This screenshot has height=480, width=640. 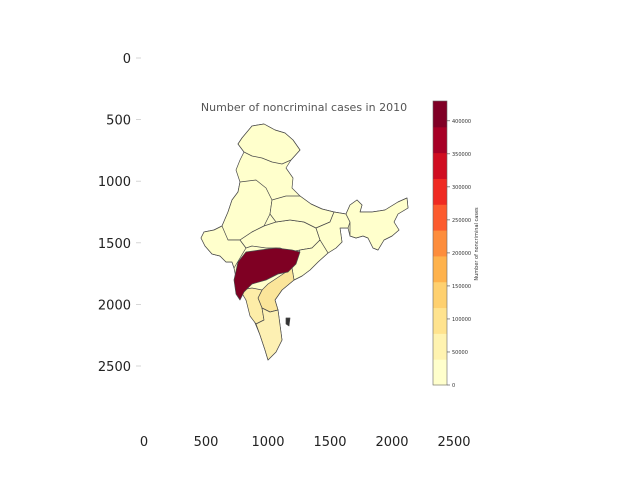 I want to click on region-gujarat, so click(x=223, y=247).